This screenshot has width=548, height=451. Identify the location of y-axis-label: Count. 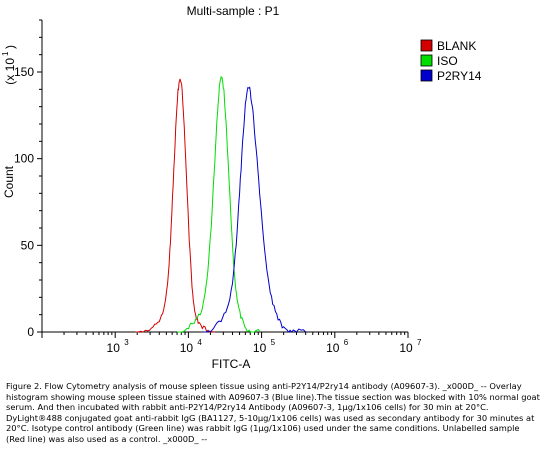
(9, 181).